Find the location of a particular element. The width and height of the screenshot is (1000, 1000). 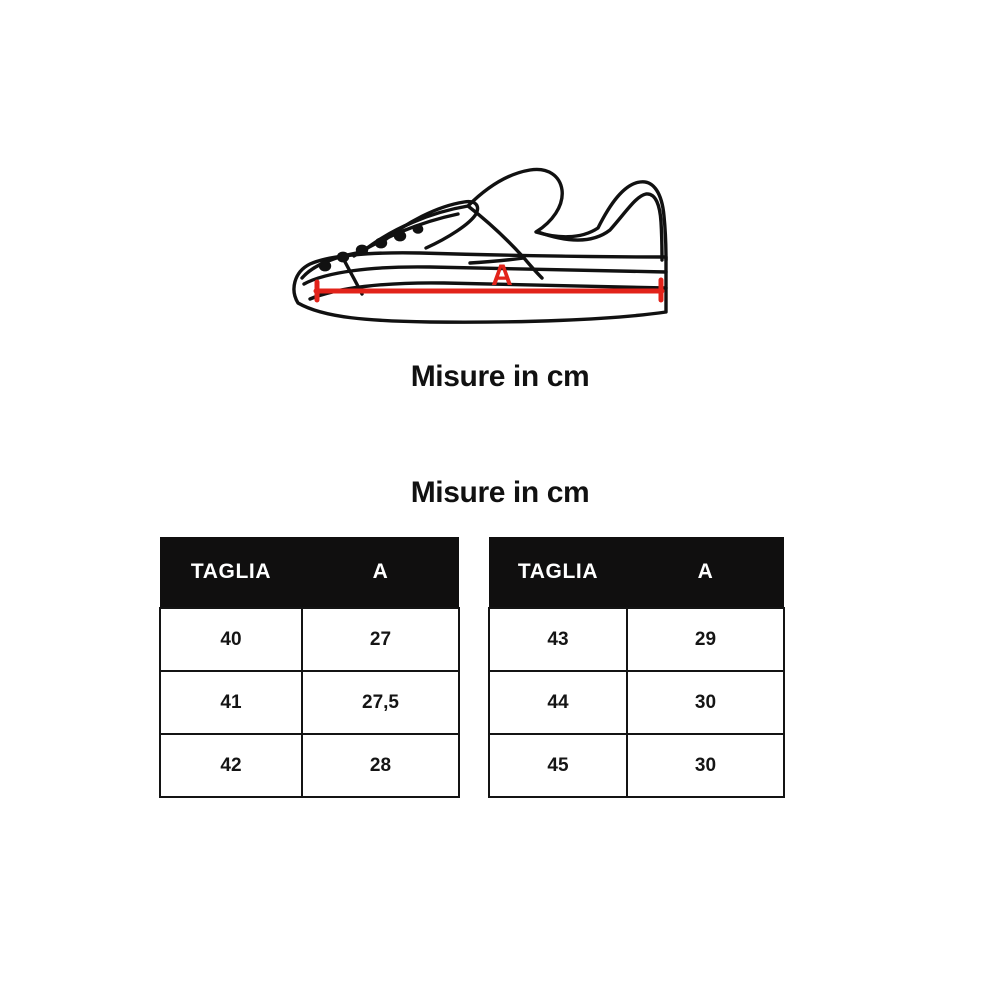

cell-measure: 27,5 is located at coordinates (380, 702).